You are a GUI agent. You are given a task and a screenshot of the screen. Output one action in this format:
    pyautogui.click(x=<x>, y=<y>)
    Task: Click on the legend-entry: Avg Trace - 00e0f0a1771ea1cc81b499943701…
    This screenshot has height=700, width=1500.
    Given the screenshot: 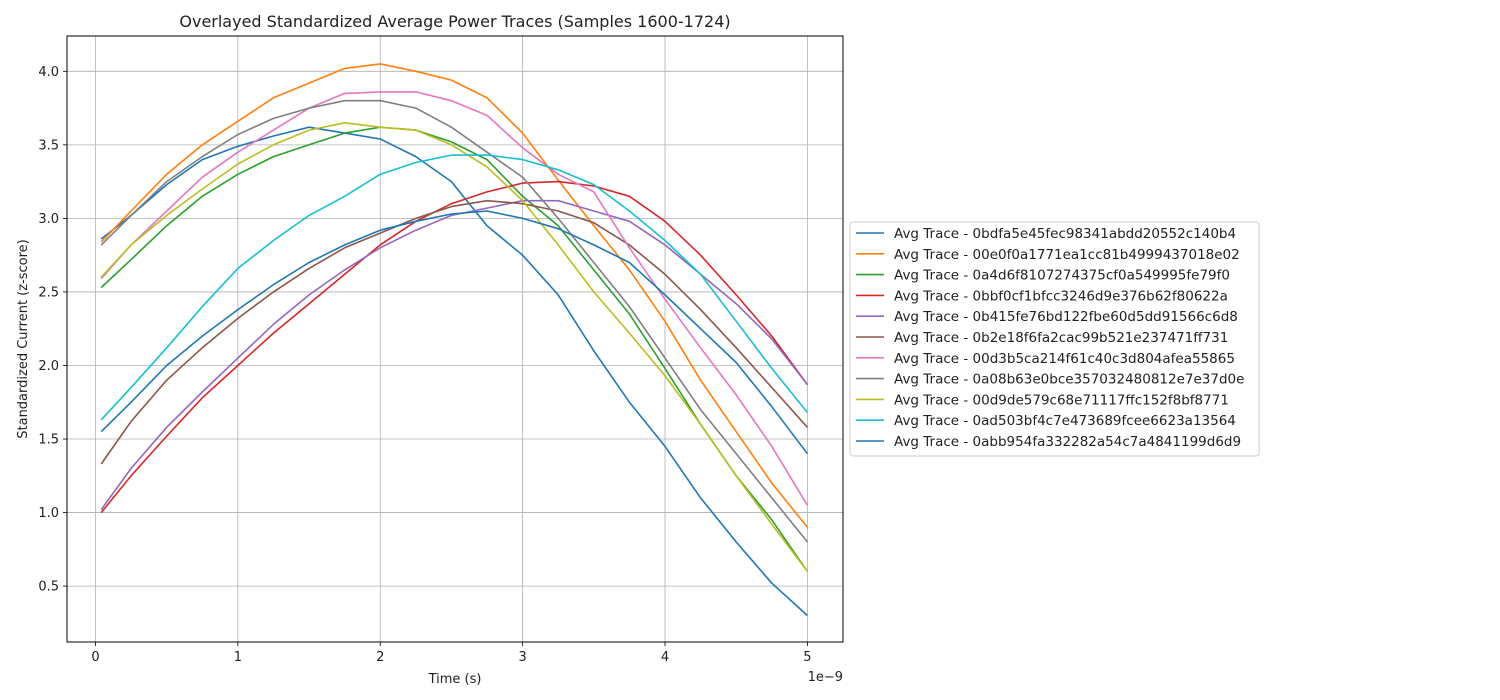 What is the action you would take?
    pyautogui.click(x=1067, y=255)
    